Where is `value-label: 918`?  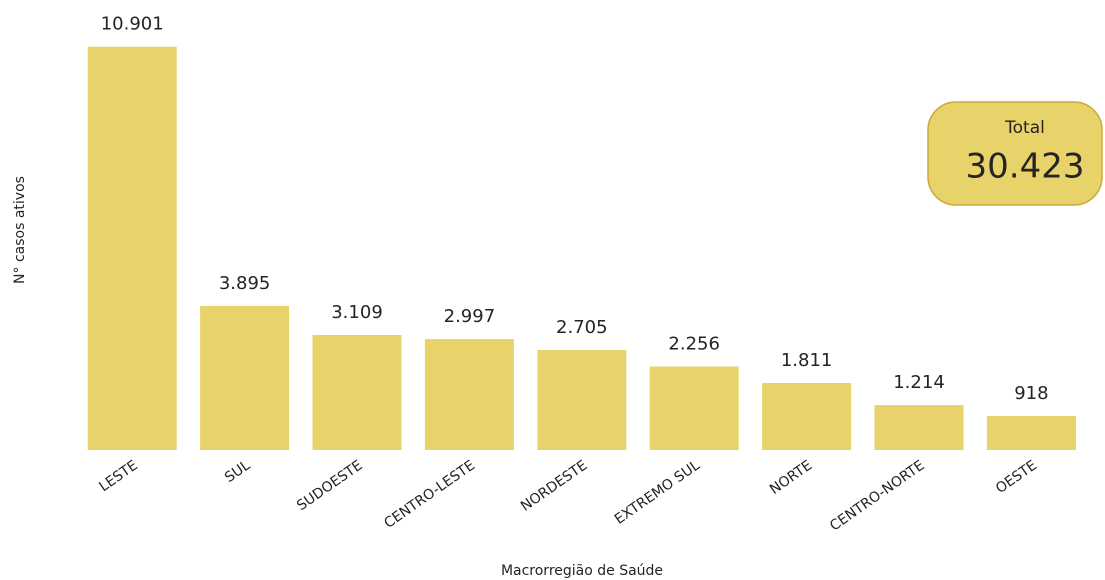
value-label: 918 is located at coordinates (1031, 393).